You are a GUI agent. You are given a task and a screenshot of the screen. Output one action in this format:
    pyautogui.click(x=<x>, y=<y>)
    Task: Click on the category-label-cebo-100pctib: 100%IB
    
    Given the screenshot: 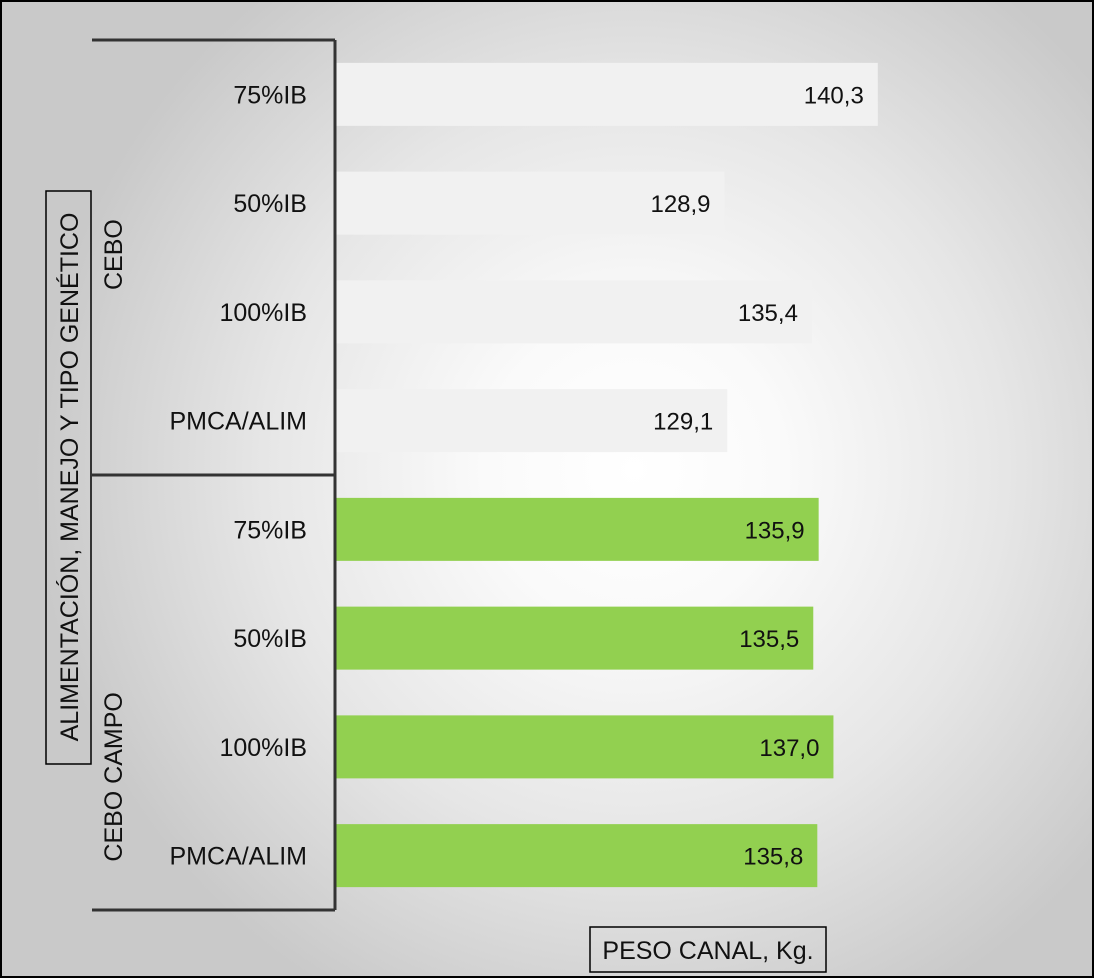 What is the action you would take?
    pyautogui.click(x=263, y=313)
    